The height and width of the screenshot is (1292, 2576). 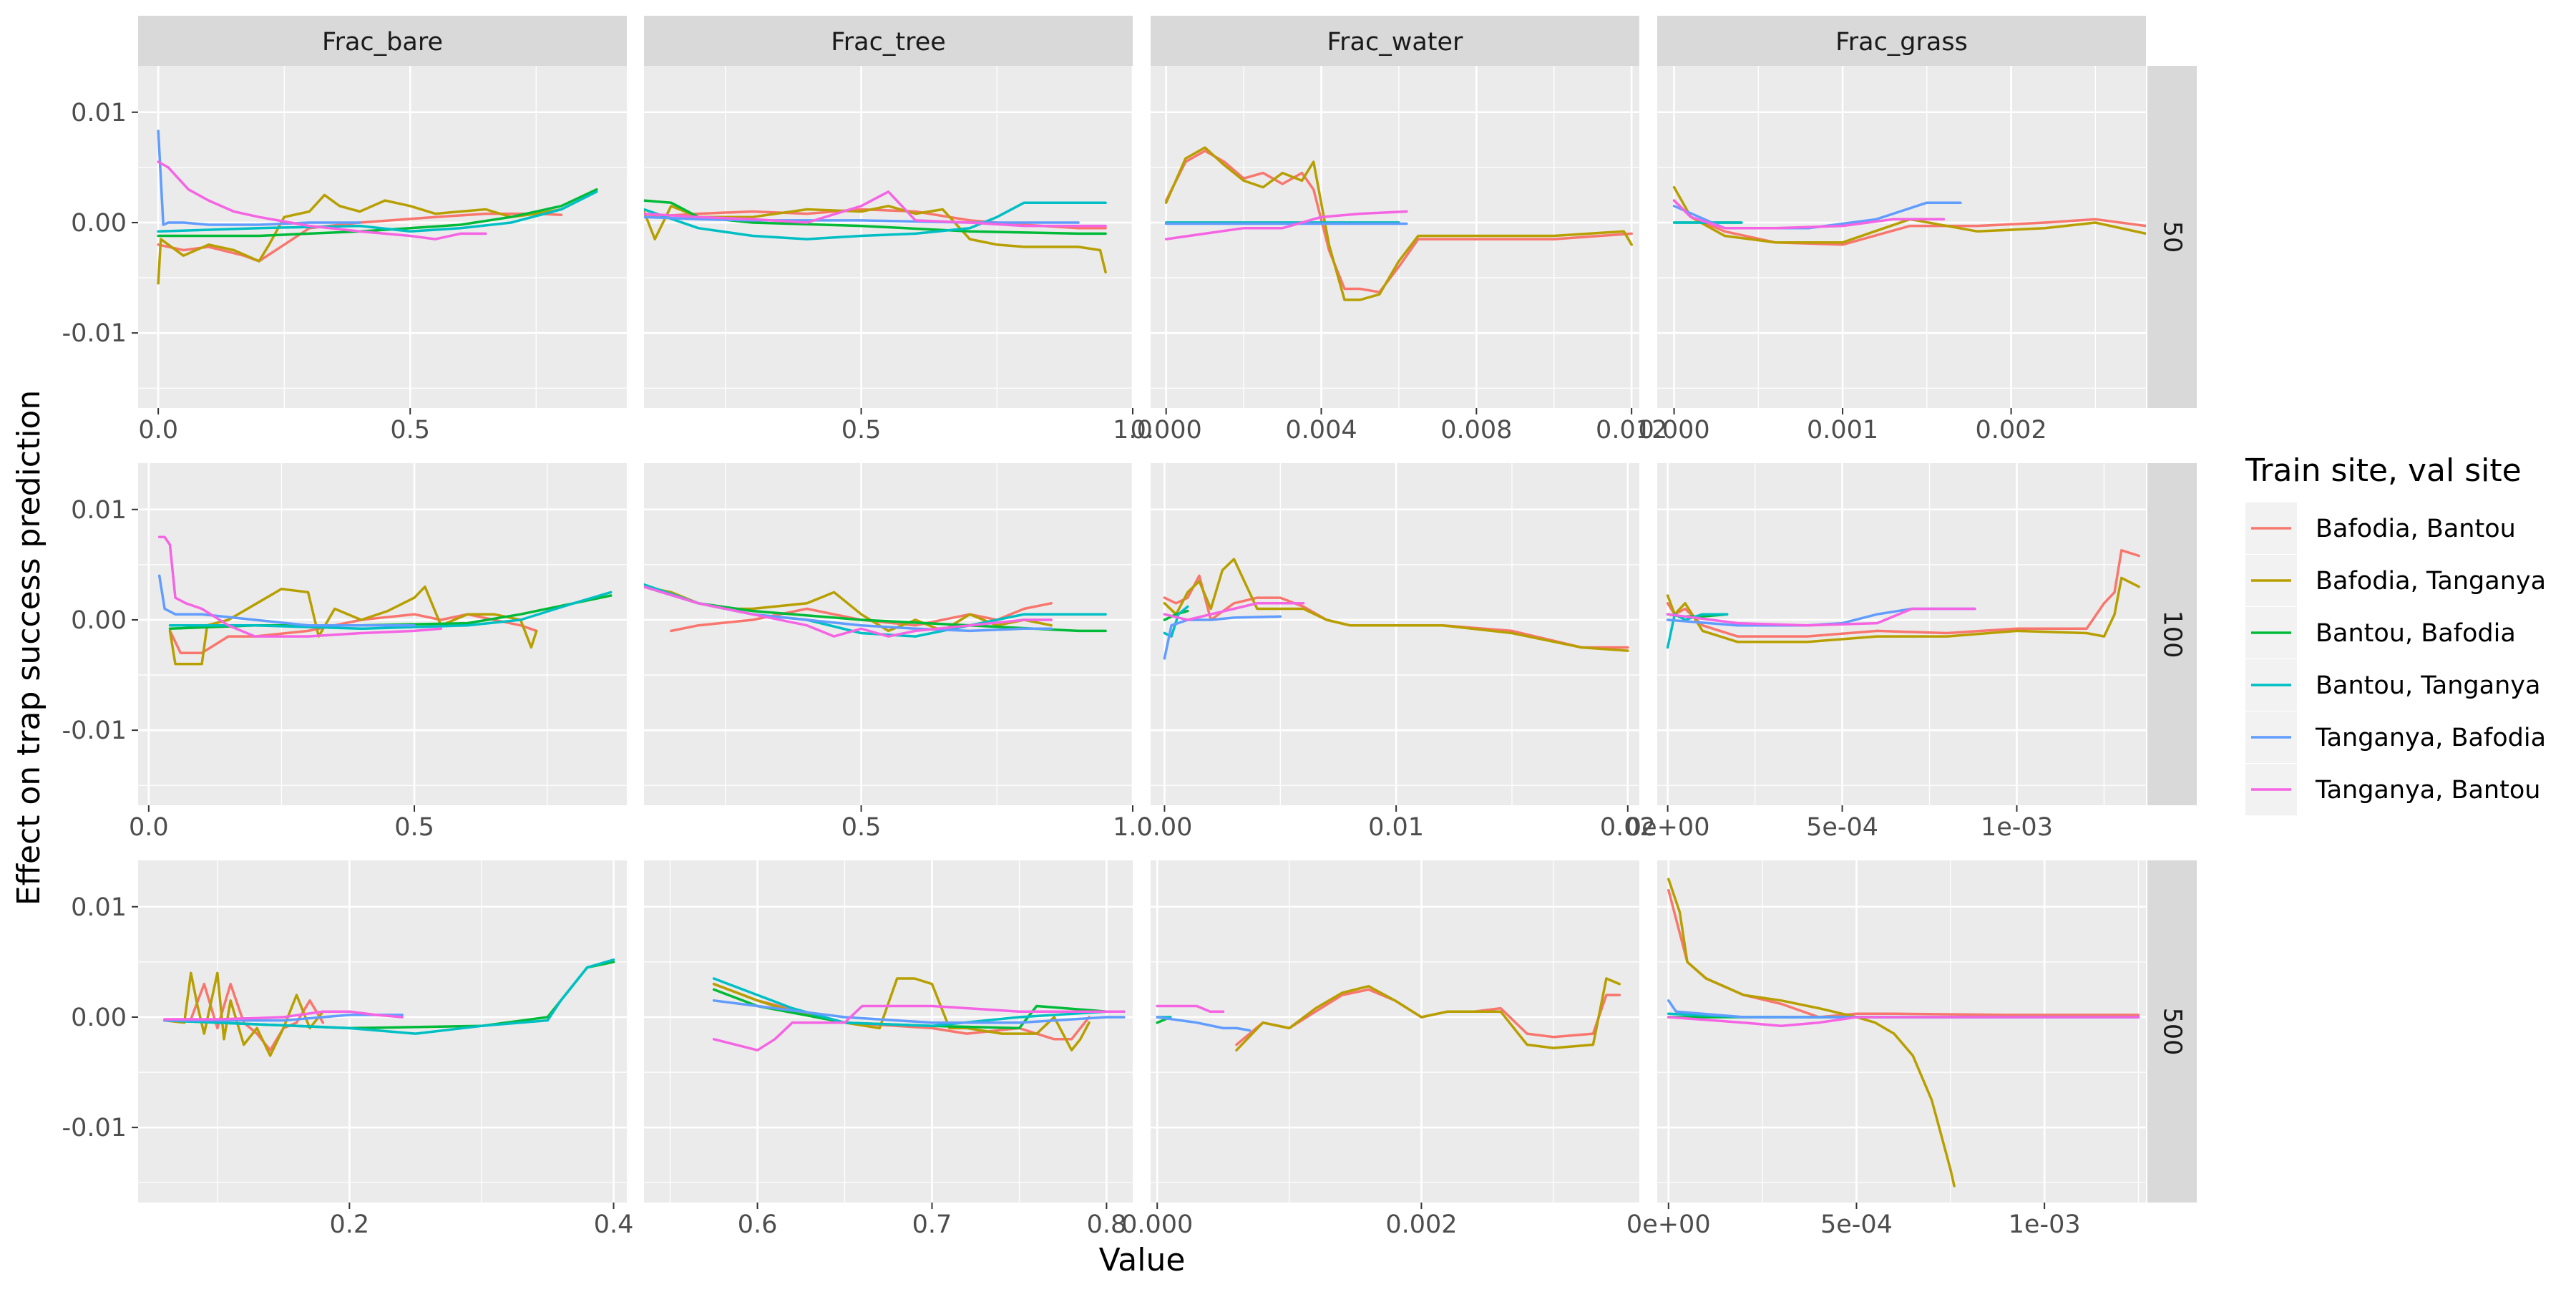 I want to click on x-axis-title: Value, so click(x=1142, y=1260).